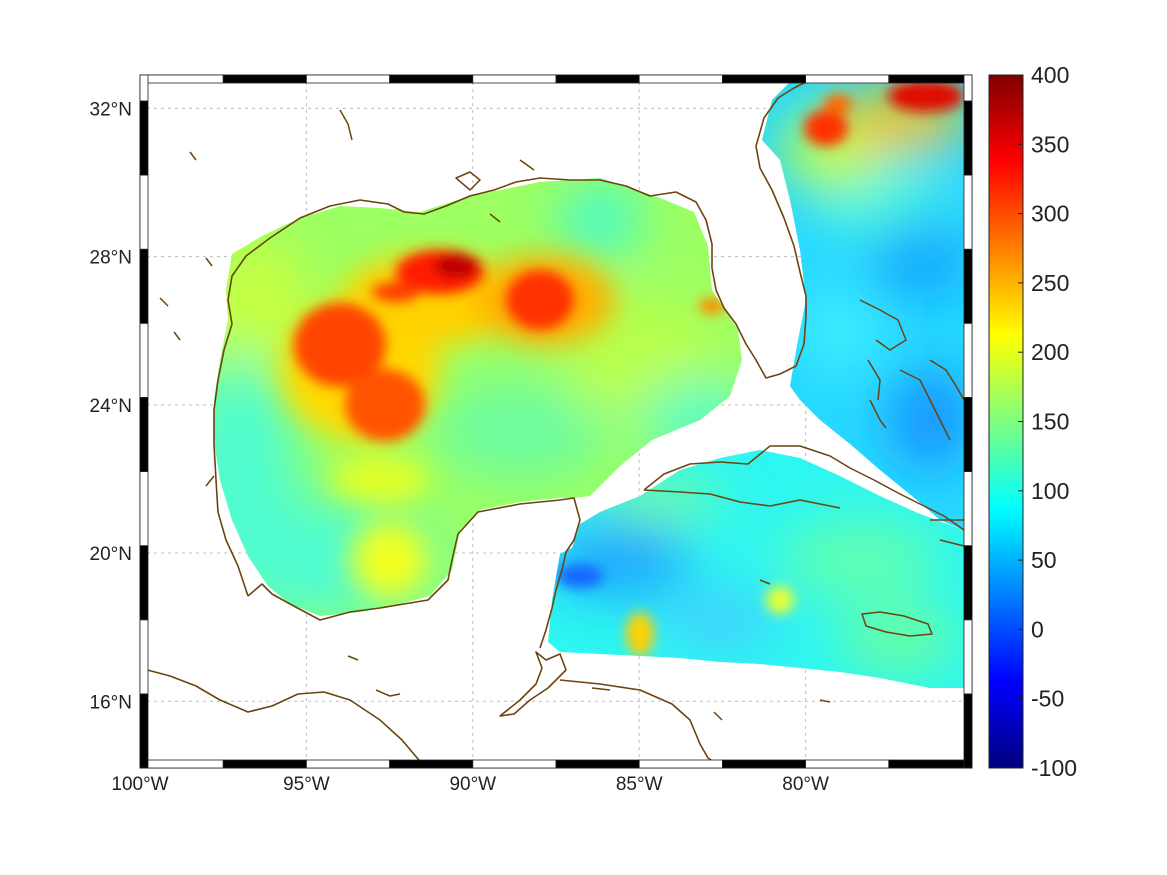 Image resolution: width=1167 pixels, height=875 pixels. I want to click on colorbar-tick-label-1: 350, so click(1050, 144).